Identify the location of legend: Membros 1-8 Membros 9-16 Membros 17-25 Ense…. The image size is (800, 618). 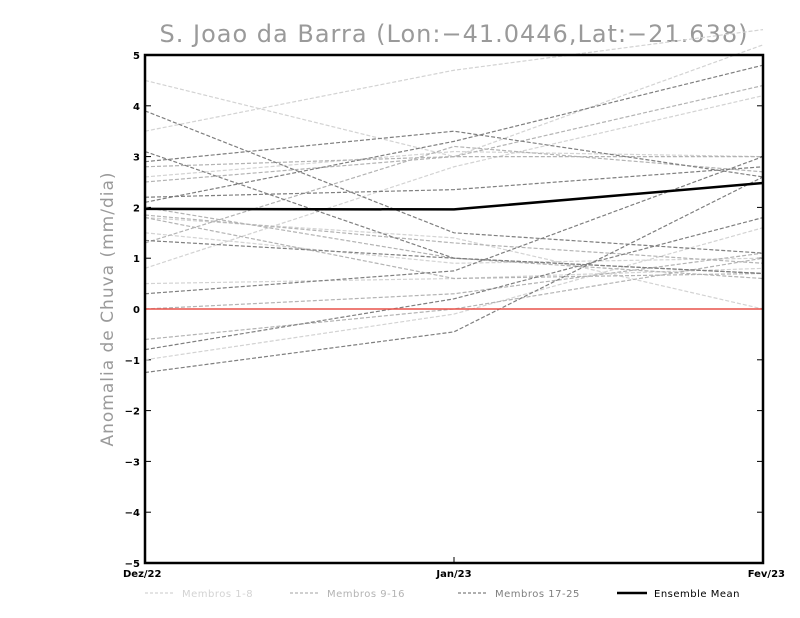
(442, 594).